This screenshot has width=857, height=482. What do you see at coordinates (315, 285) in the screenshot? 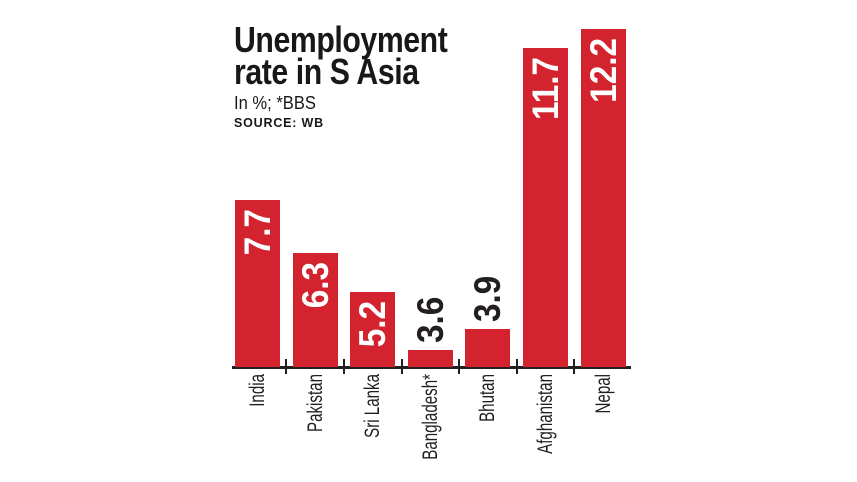
I see `value-label-pakistan: 6.3` at bounding box center [315, 285].